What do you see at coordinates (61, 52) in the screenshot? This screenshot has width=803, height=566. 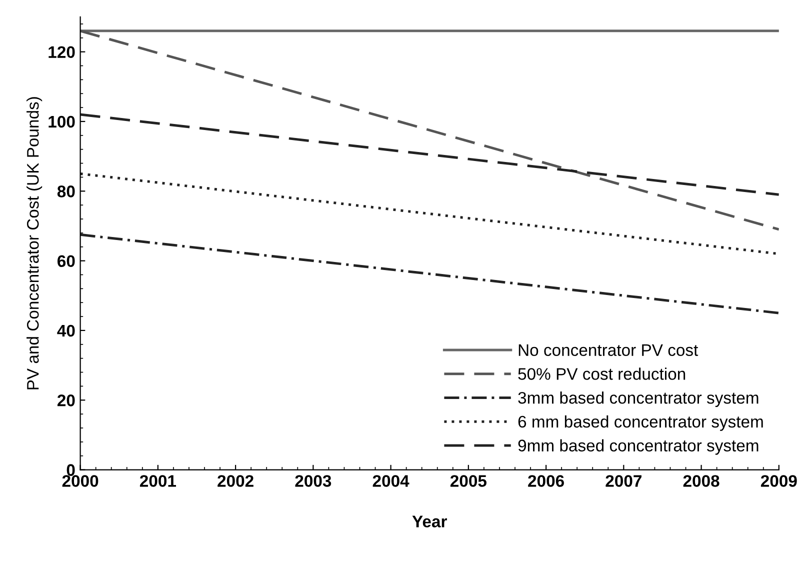 I see `y-tick-label: 120` at bounding box center [61, 52].